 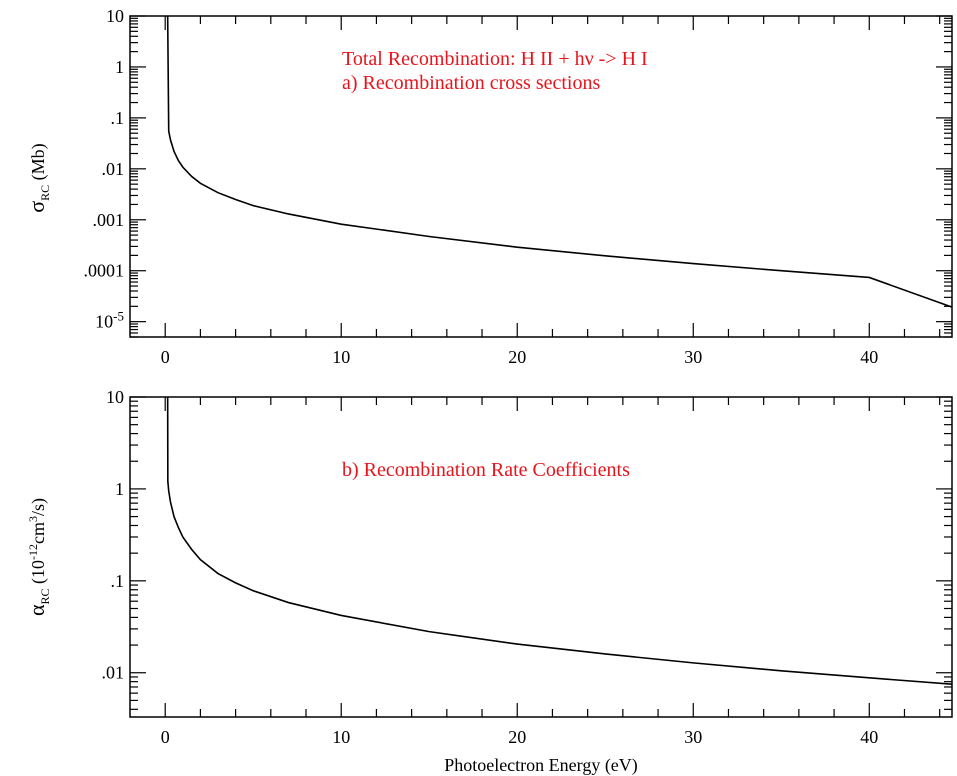 What do you see at coordinates (109, 220) in the screenshot?
I see `panel-a-y-tick-label: .001` at bounding box center [109, 220].